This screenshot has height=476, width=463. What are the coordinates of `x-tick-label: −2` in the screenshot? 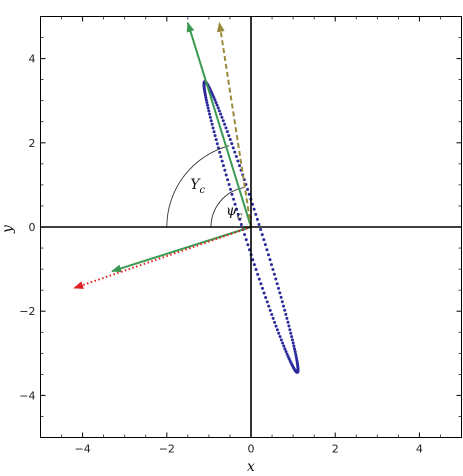 It's located at (167, 449).